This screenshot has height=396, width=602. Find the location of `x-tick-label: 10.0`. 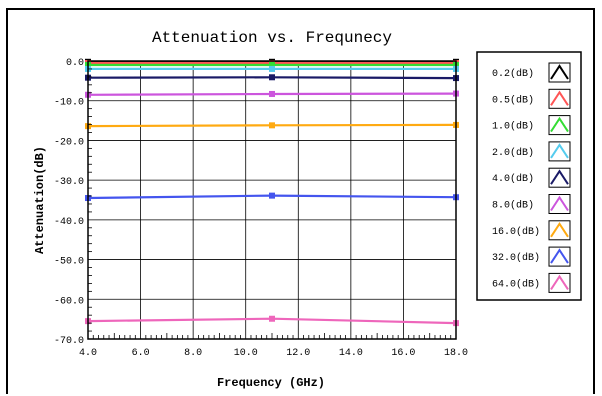

x-tick-label: 10.0 is located at coordinates (246, 353).